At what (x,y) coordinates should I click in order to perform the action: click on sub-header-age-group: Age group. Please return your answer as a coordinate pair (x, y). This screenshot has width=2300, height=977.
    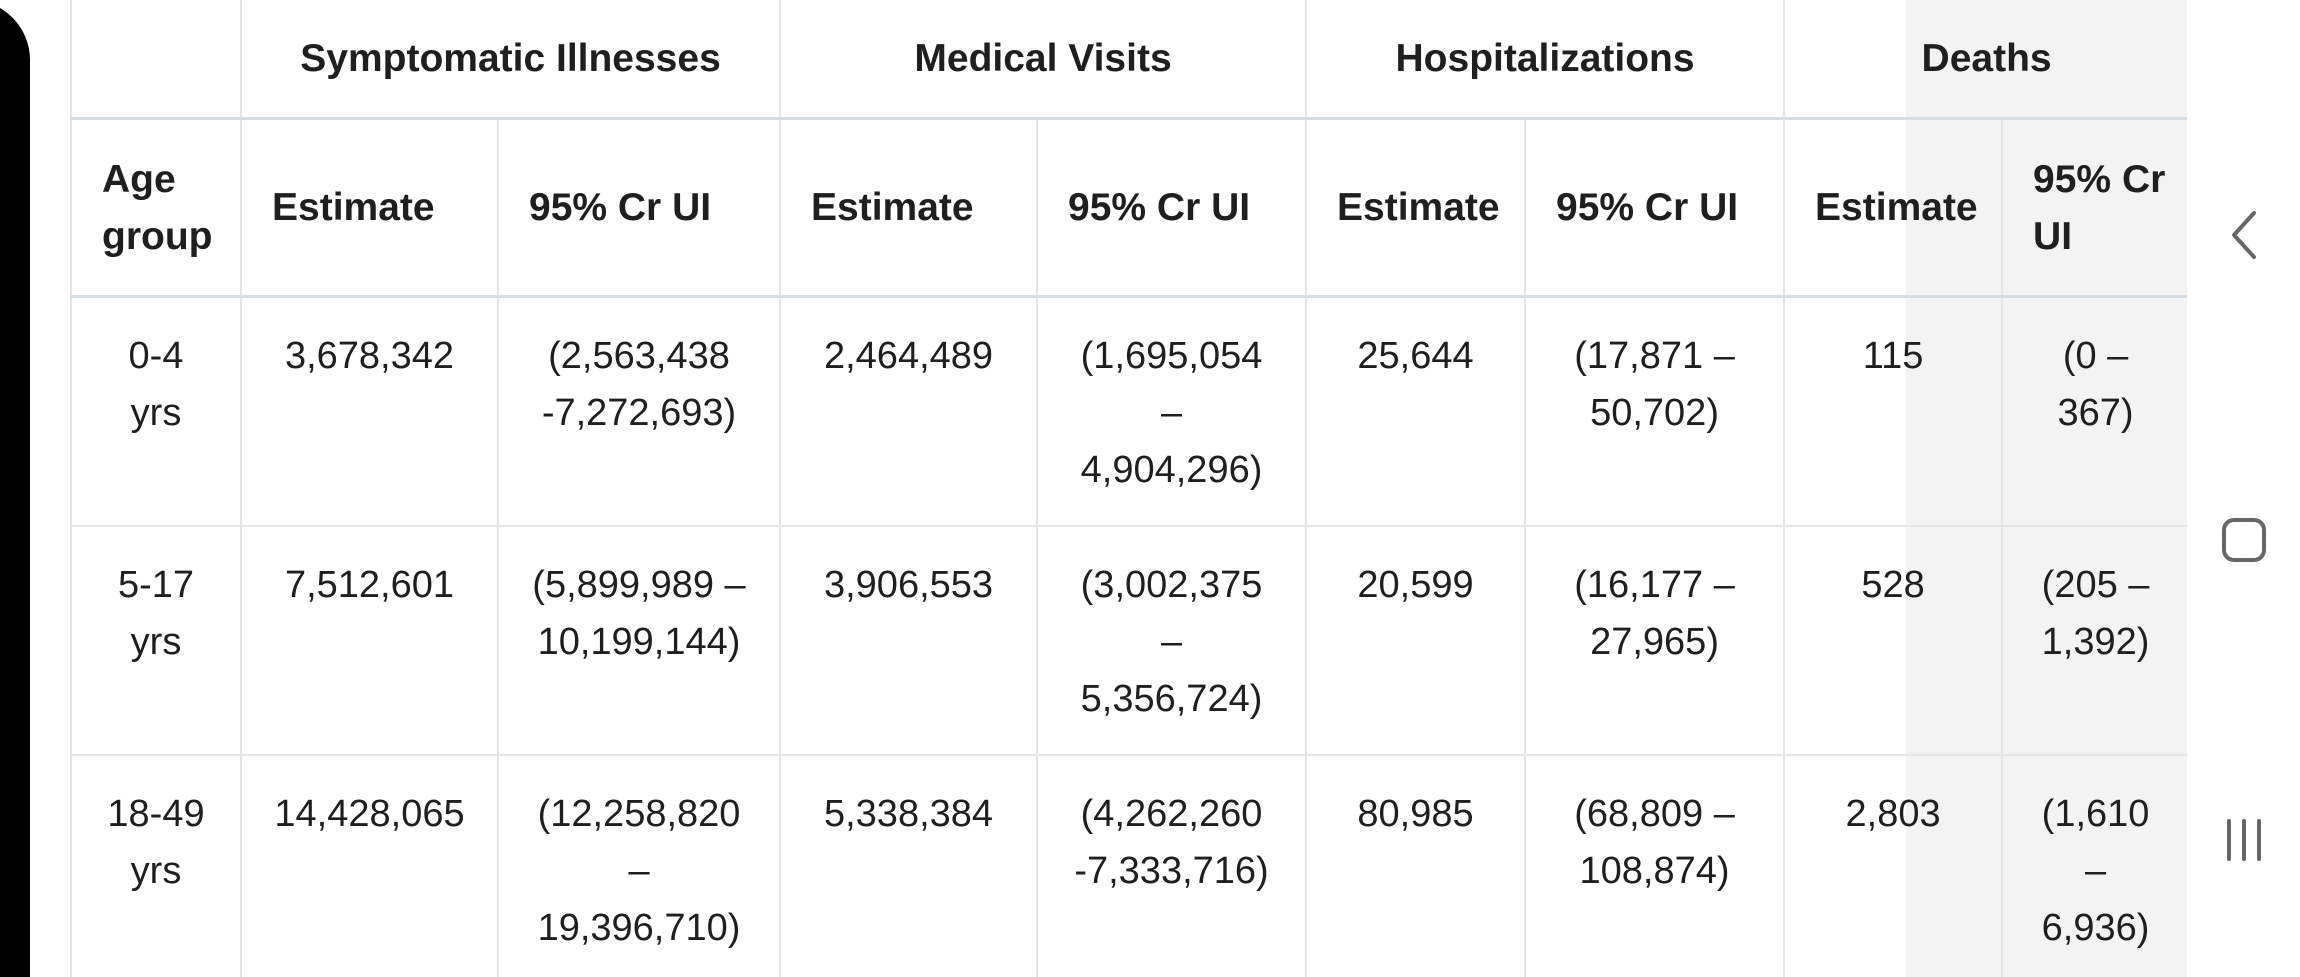
    Looking at the image, I should click on (156, 208).